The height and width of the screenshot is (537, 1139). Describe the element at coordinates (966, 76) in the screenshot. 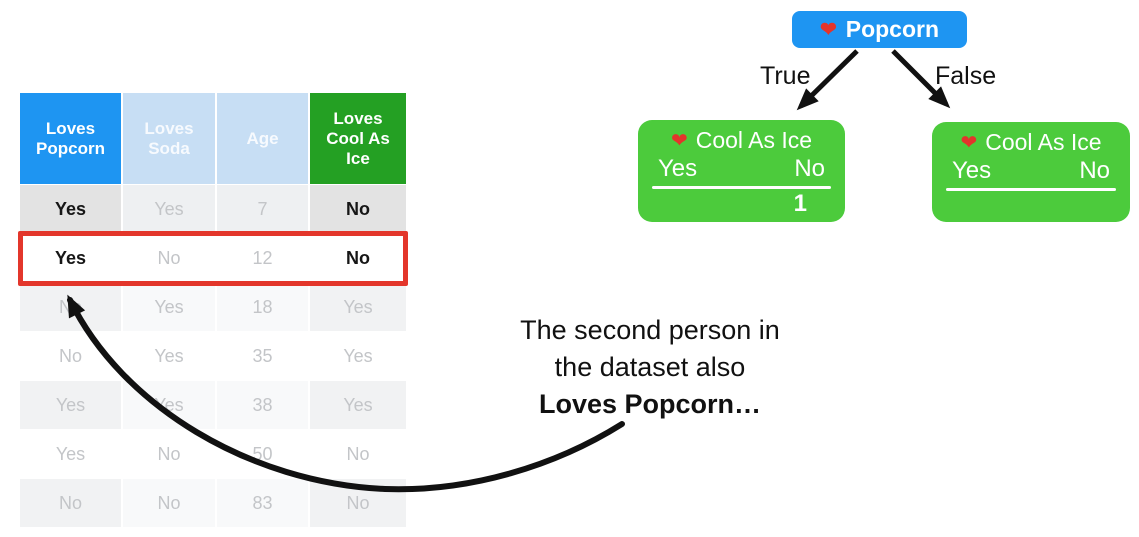

I see `branch-label-false: False` at that location.